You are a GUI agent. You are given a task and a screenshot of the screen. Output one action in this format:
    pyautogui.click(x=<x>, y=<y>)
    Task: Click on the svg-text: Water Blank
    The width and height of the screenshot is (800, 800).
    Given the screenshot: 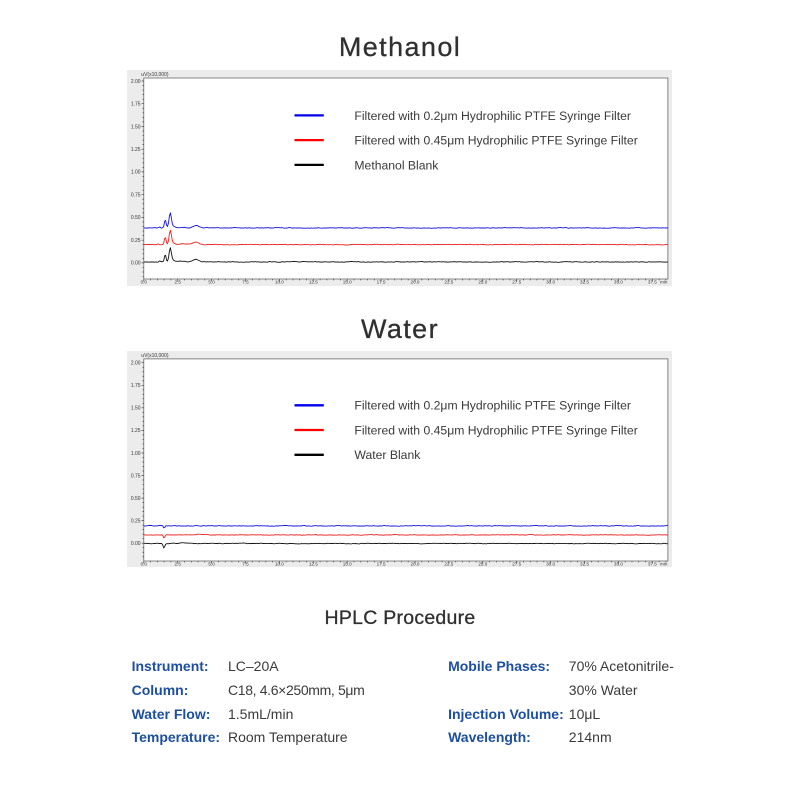 What is the action you would take?
    pyautogui.click(x=387, y=455)
    